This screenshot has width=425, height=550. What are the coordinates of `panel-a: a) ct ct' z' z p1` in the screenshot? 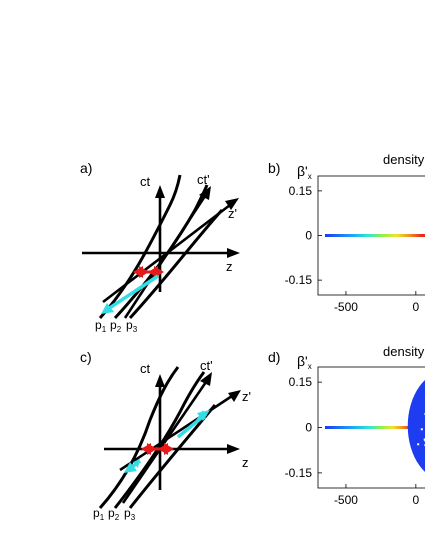 It's located at (160, 247).